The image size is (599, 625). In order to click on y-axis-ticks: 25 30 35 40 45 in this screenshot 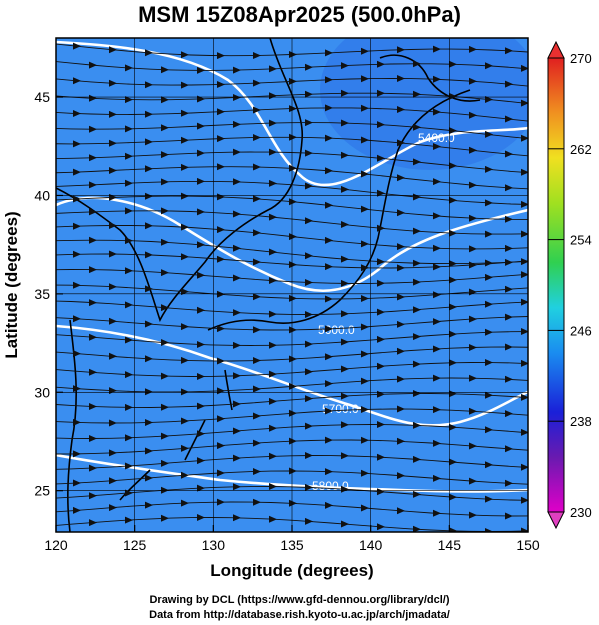, I will do `click(48, 294)`.